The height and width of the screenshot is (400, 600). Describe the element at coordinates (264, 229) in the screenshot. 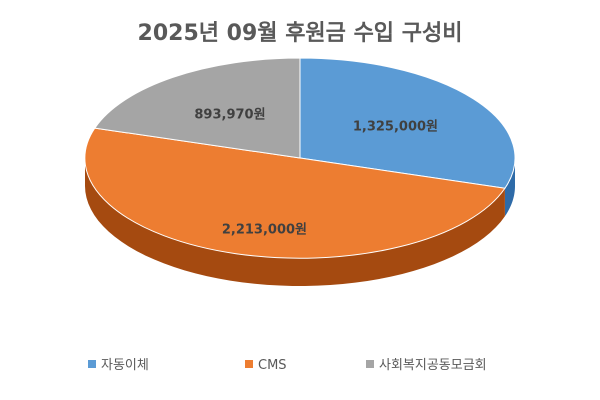

I see `data-label-cms: 2,213,000원` at that location.